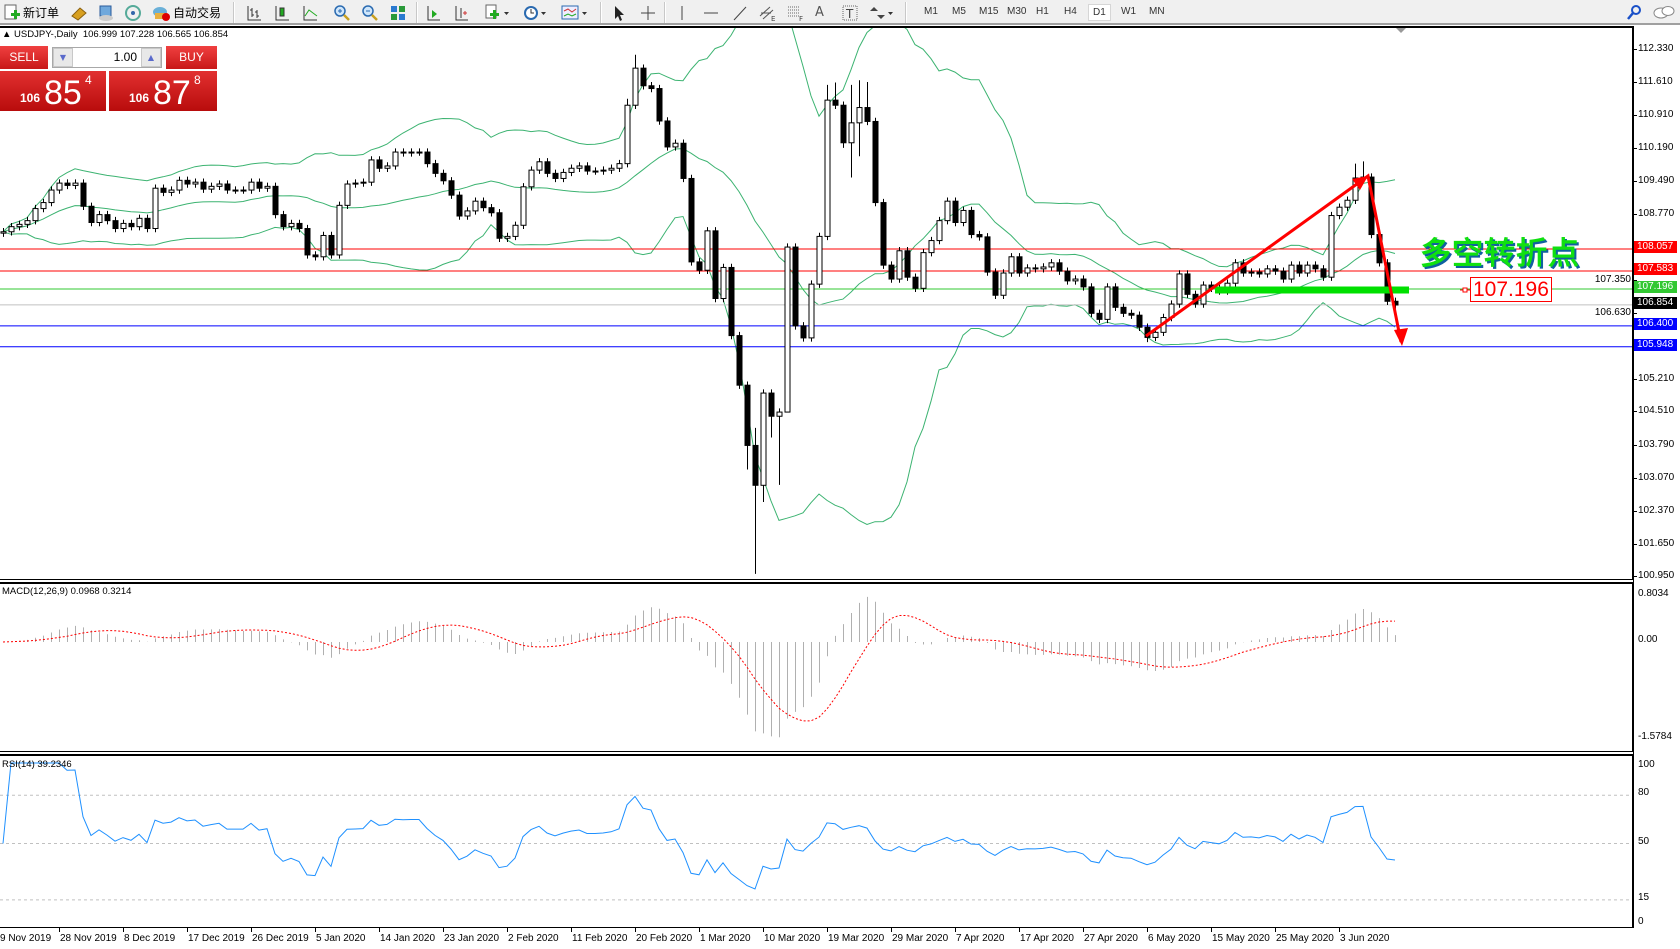 Image resolution: width=1680 pixels, height=949 pixels. Describe the element at coordinates (342, 12) in the screenshot. I see `zoom-in-button` at that location.